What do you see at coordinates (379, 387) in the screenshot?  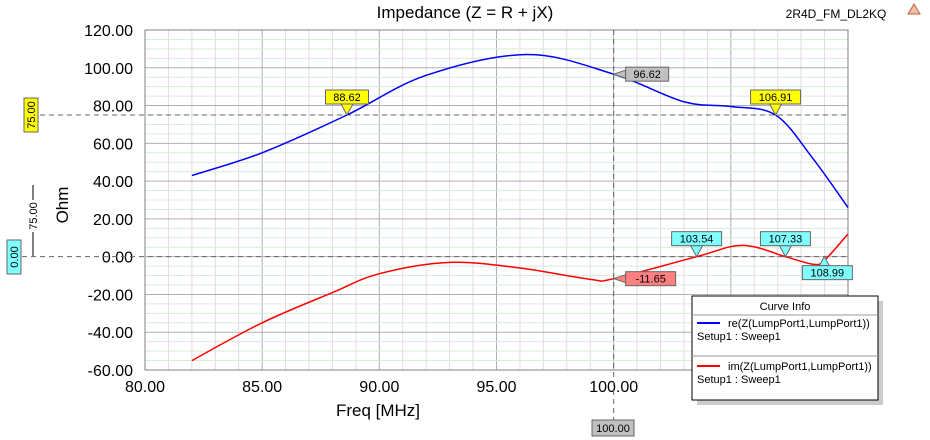 I see `x-tick-label: 90.00` at bounding box center [379, 387].